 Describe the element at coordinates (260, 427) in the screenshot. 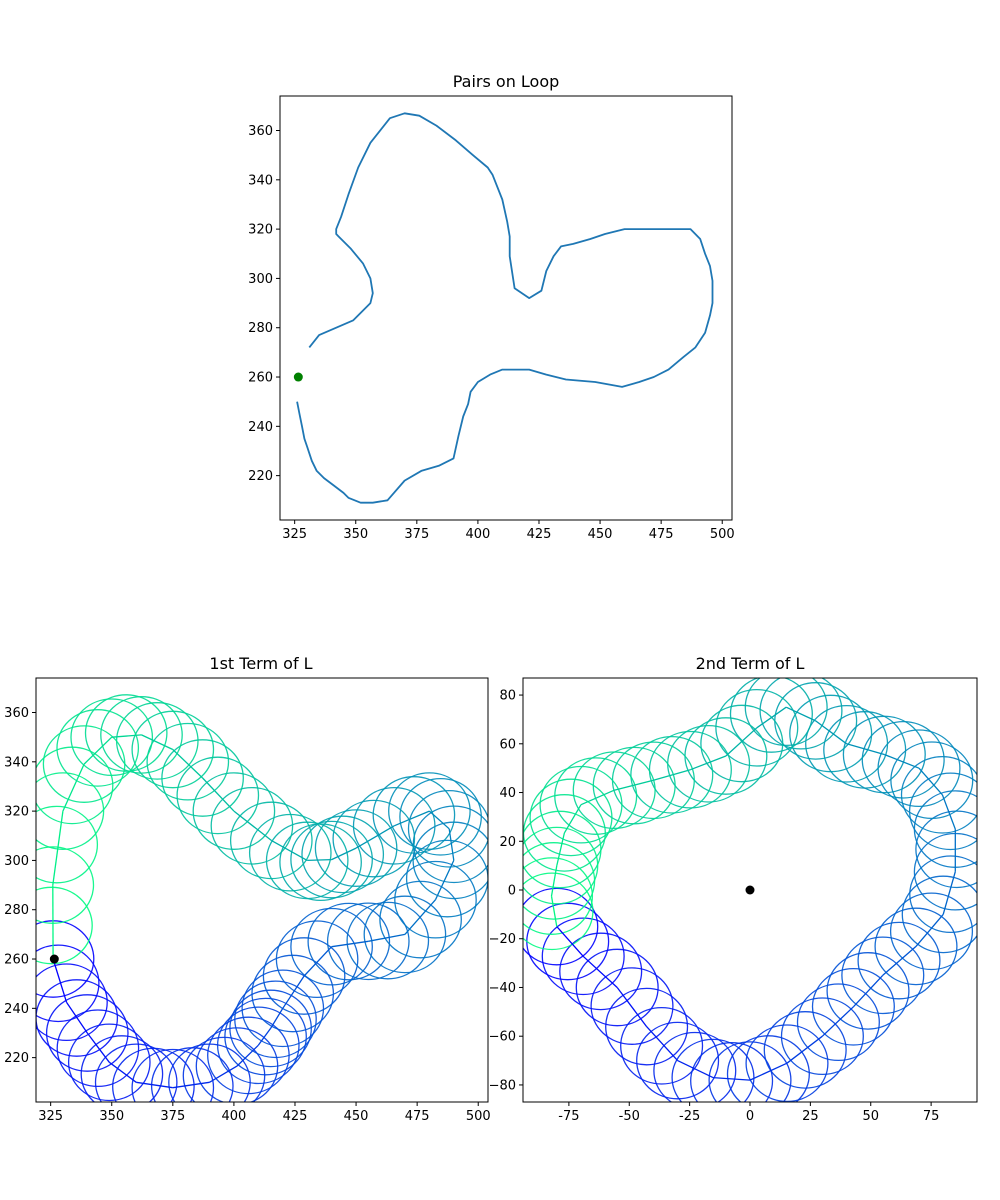

I see `y-tick-label: 240` at that location.